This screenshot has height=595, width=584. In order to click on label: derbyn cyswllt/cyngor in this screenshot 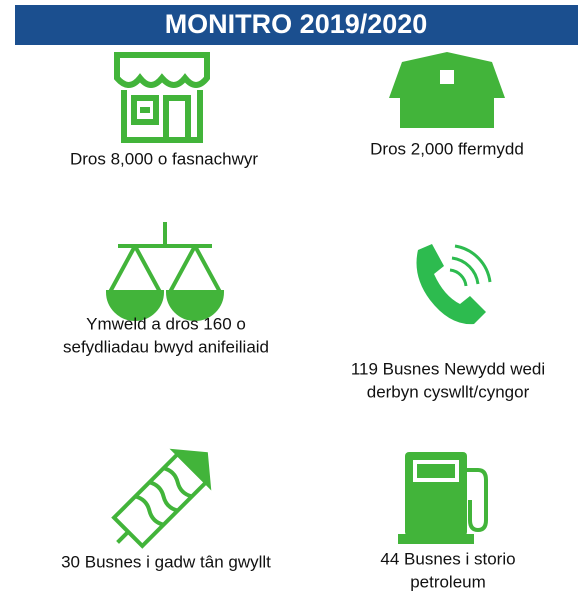, I will do `click(448, 391)`.